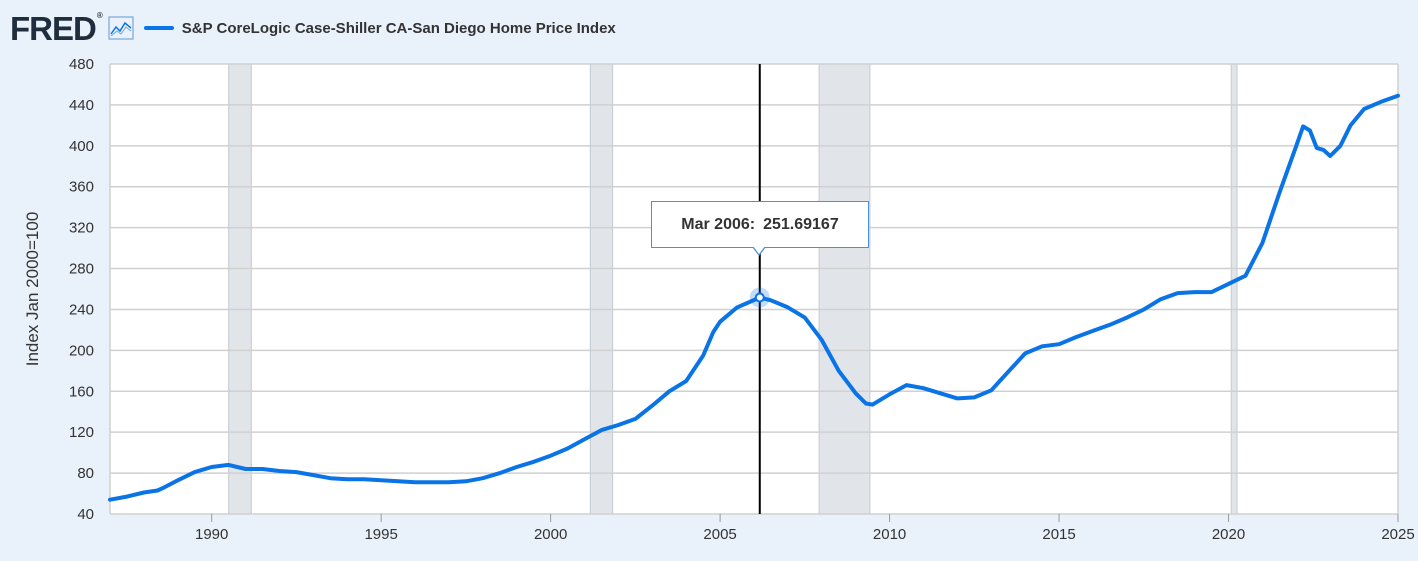  I want to click on x-tick-label: 2000, so click(550, 534).